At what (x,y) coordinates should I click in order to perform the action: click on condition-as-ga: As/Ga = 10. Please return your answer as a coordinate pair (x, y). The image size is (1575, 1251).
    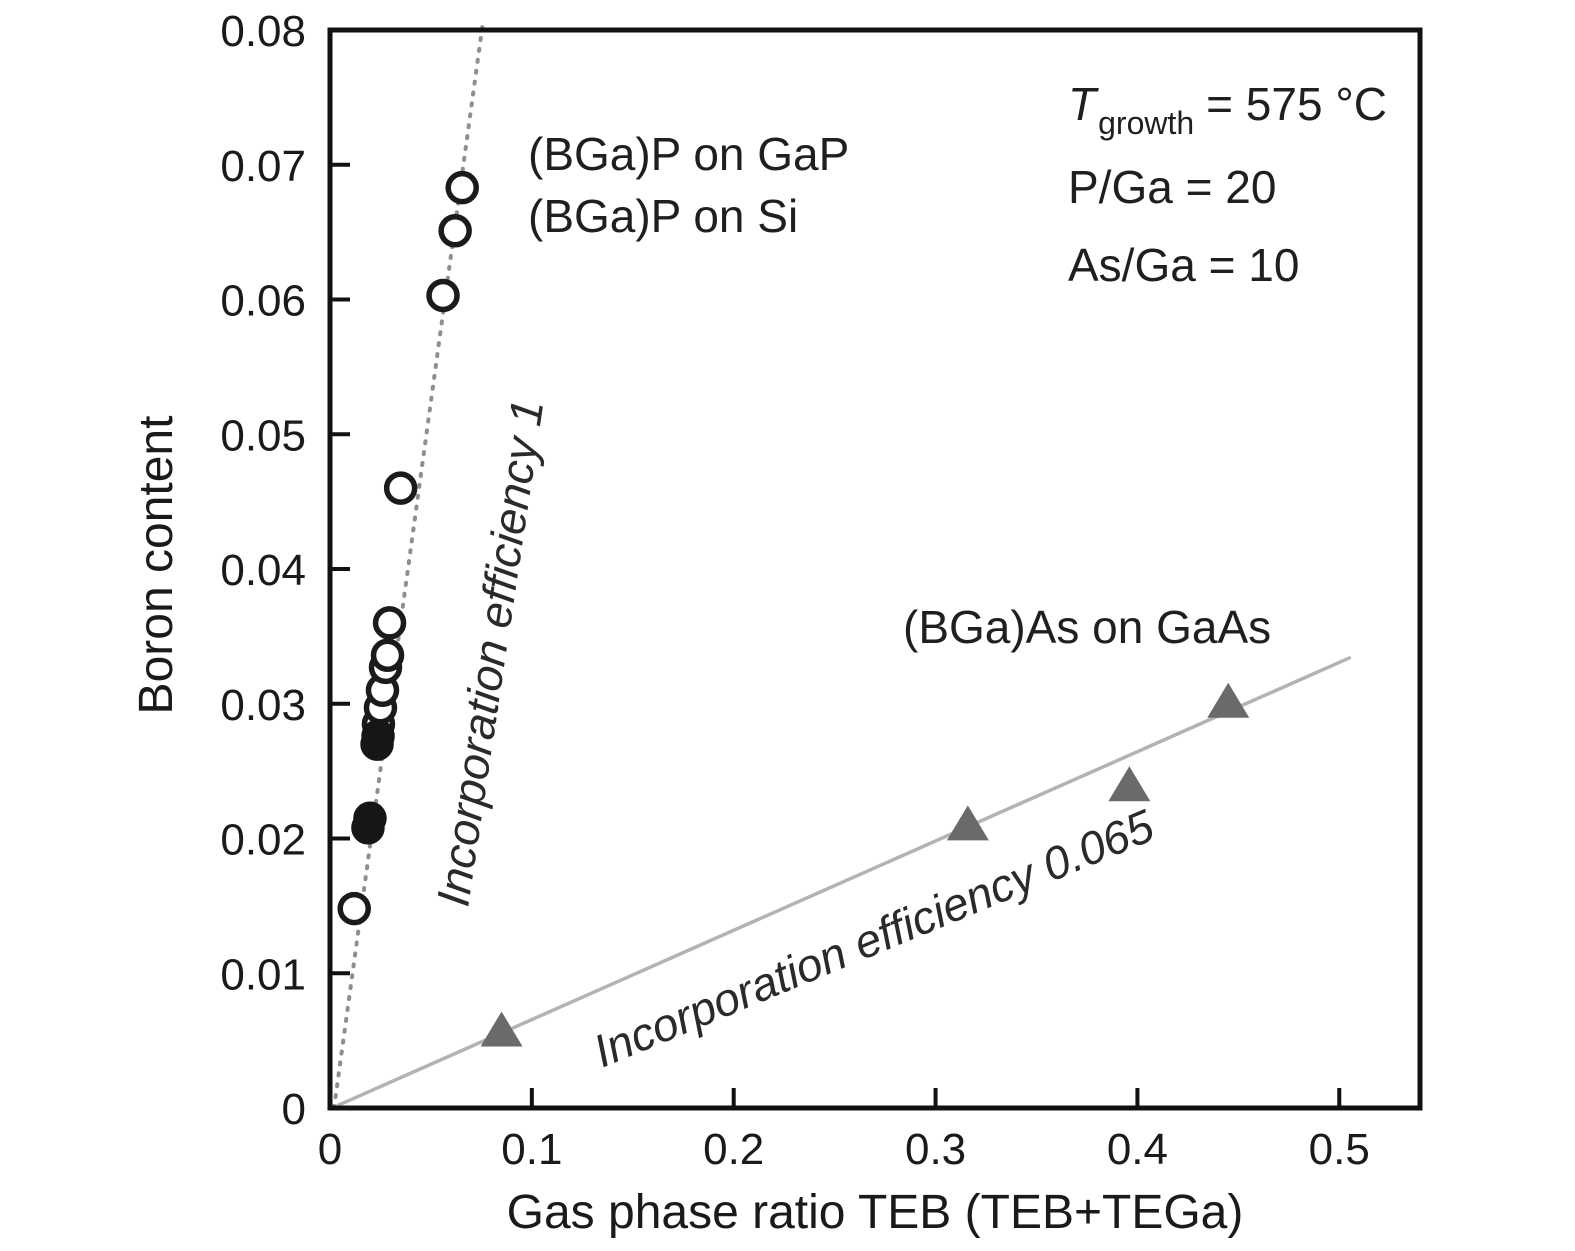
    Looking at the image, I should click on (1183, 265).